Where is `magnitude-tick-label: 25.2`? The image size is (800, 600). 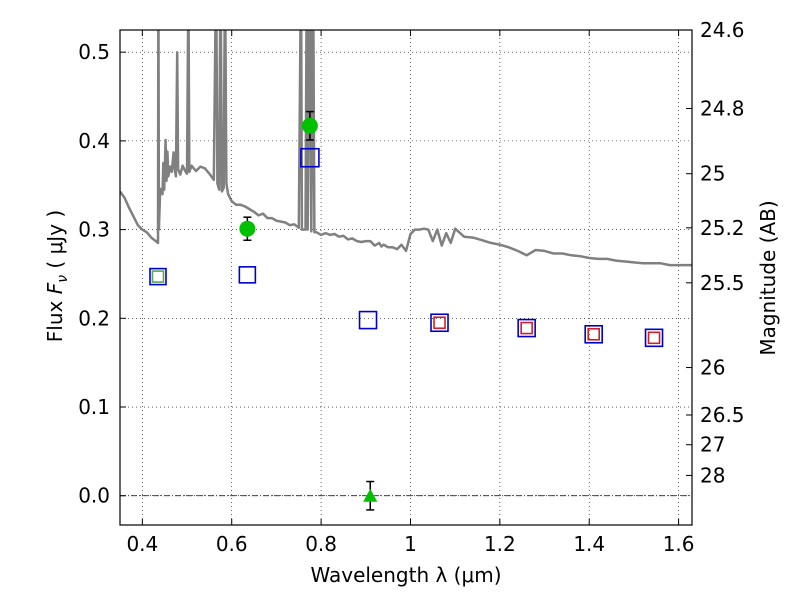
magnitude-tick-label: 25.2 is located at coordinates (722, 228).